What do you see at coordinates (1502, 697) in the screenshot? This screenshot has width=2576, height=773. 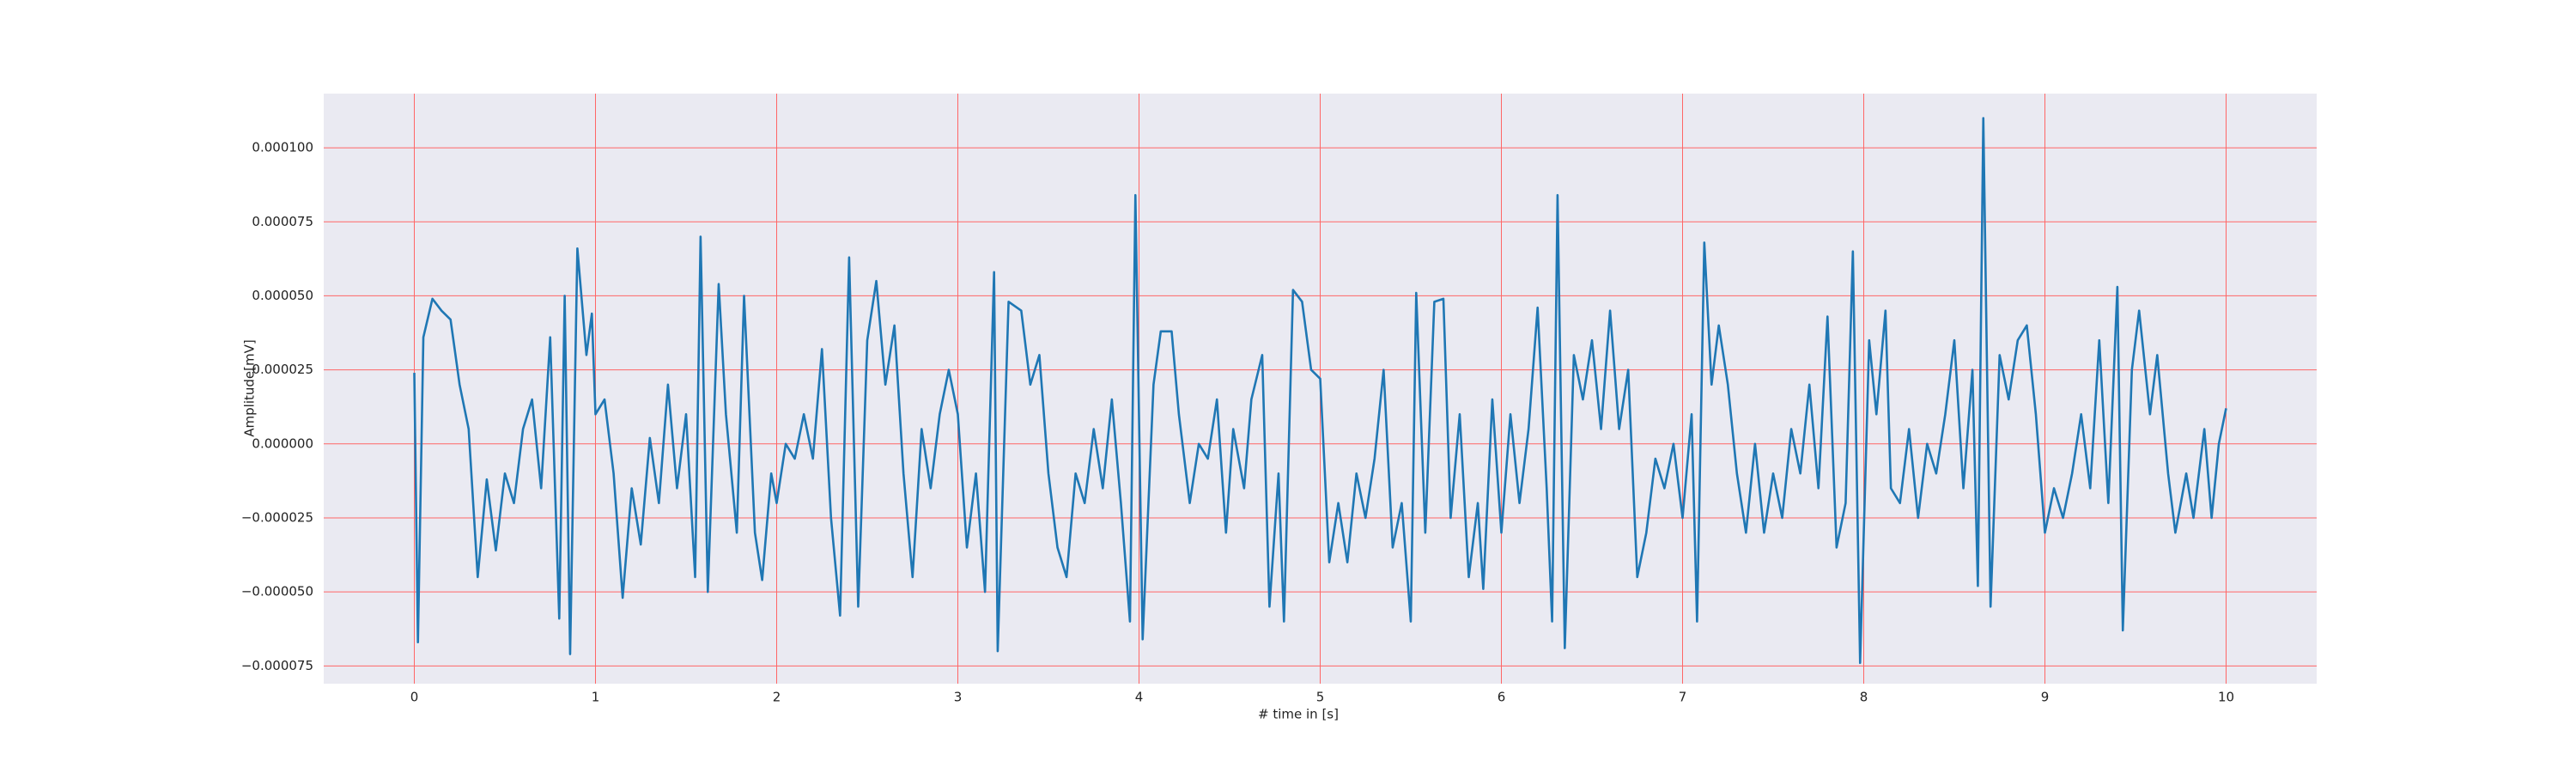 I see `x-tick-label: 6` at bounding box center [1502, 697].